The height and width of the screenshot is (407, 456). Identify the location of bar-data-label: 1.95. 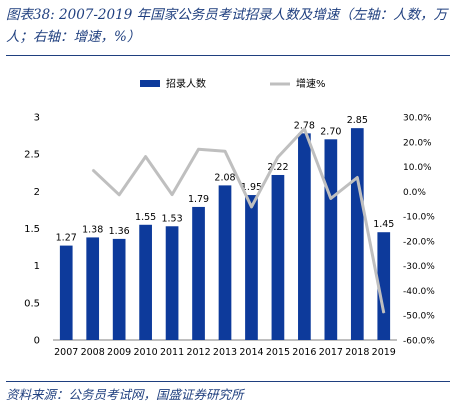
(251, 187).